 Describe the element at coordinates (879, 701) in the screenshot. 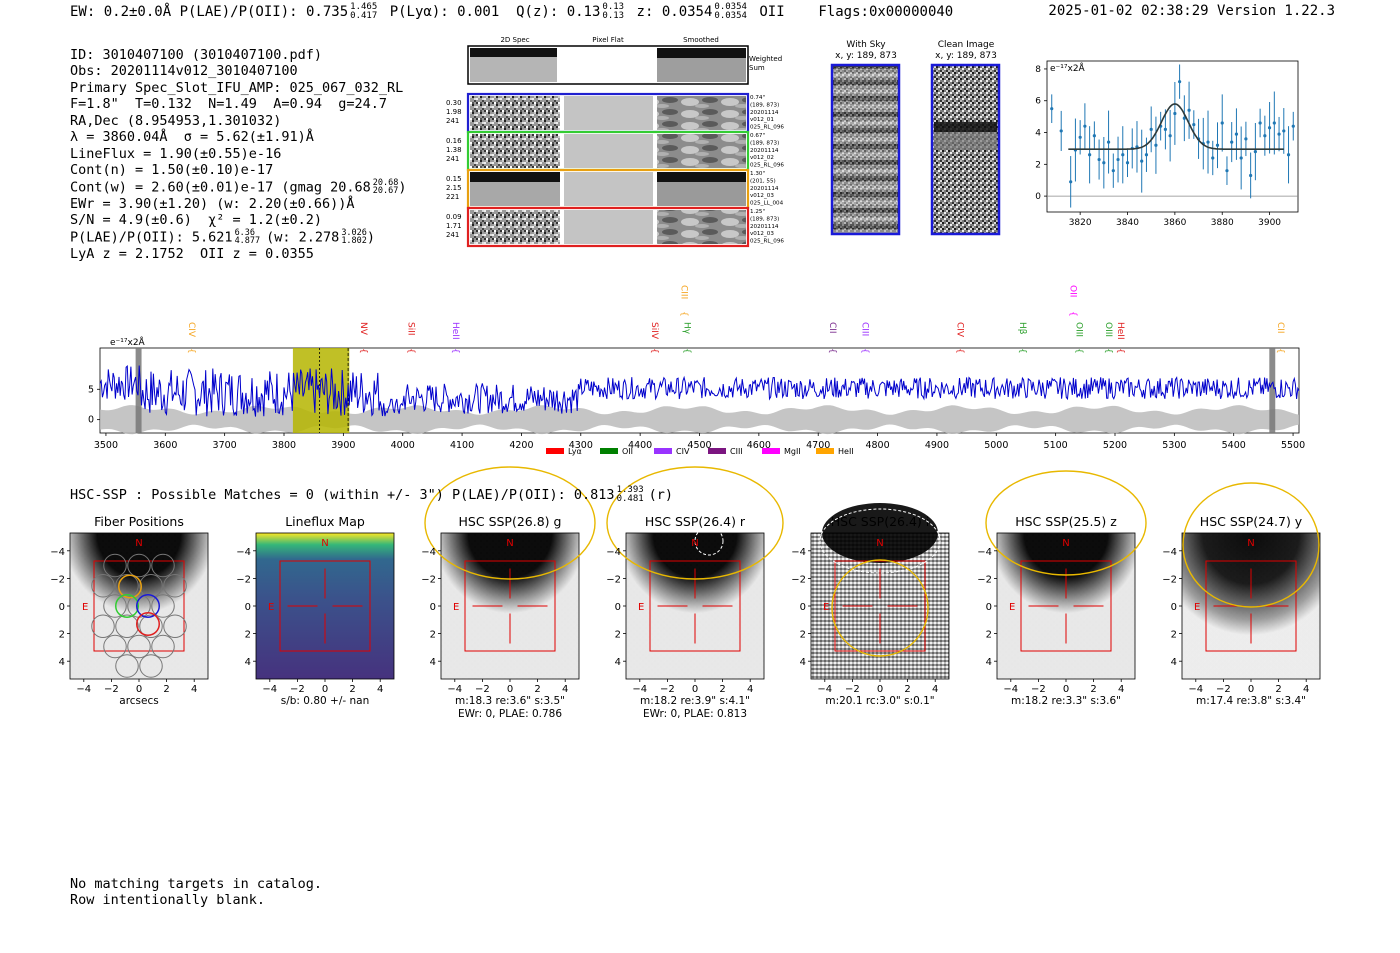

I see `hsc-caption-line1: m:20.1 rc:3.0" s:0.1"` at that location.